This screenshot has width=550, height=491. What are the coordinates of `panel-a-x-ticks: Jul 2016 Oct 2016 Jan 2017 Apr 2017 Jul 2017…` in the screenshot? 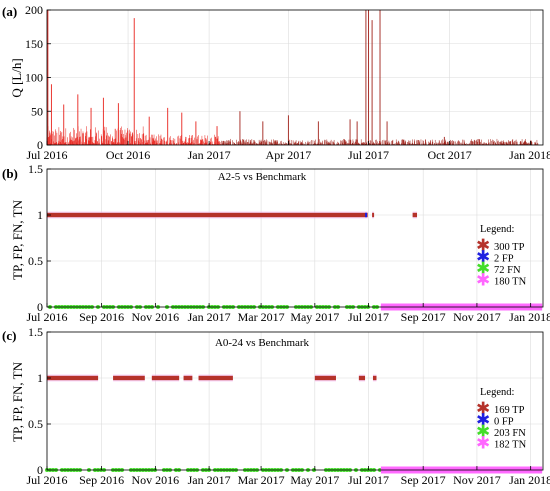 It's located at (288, 151).